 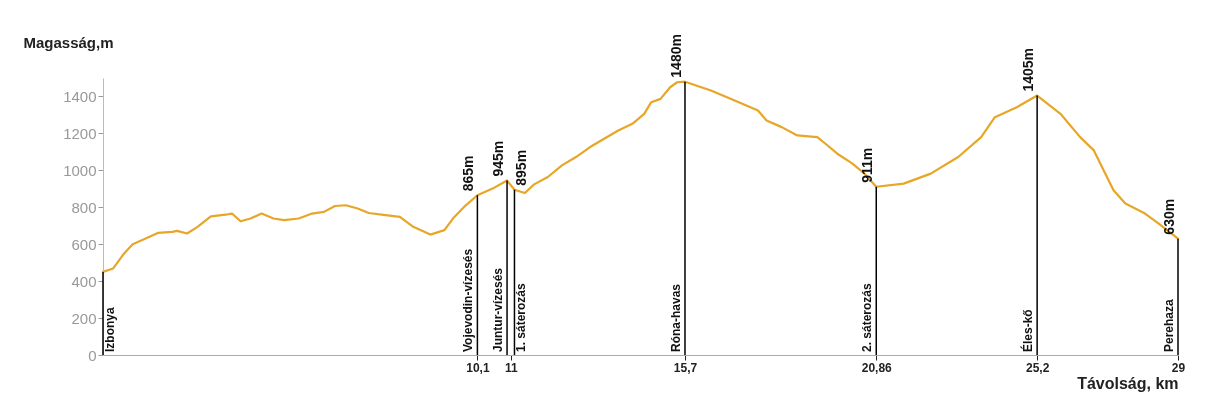 I want to click on x-axis-title: Távolság, km, so click(x=1128, y=383).